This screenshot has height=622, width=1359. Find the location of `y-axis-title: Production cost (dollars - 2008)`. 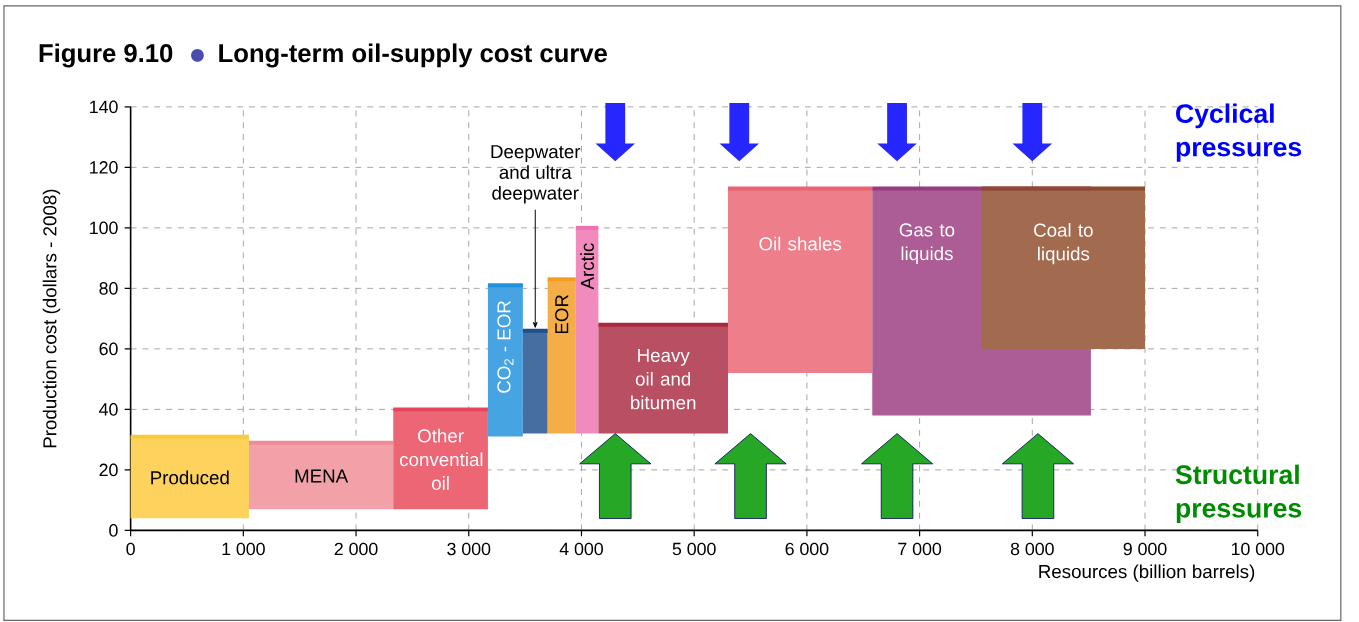

y-axis-title: Production cost (dollars - 2008) is located at coordinates (51, 318).